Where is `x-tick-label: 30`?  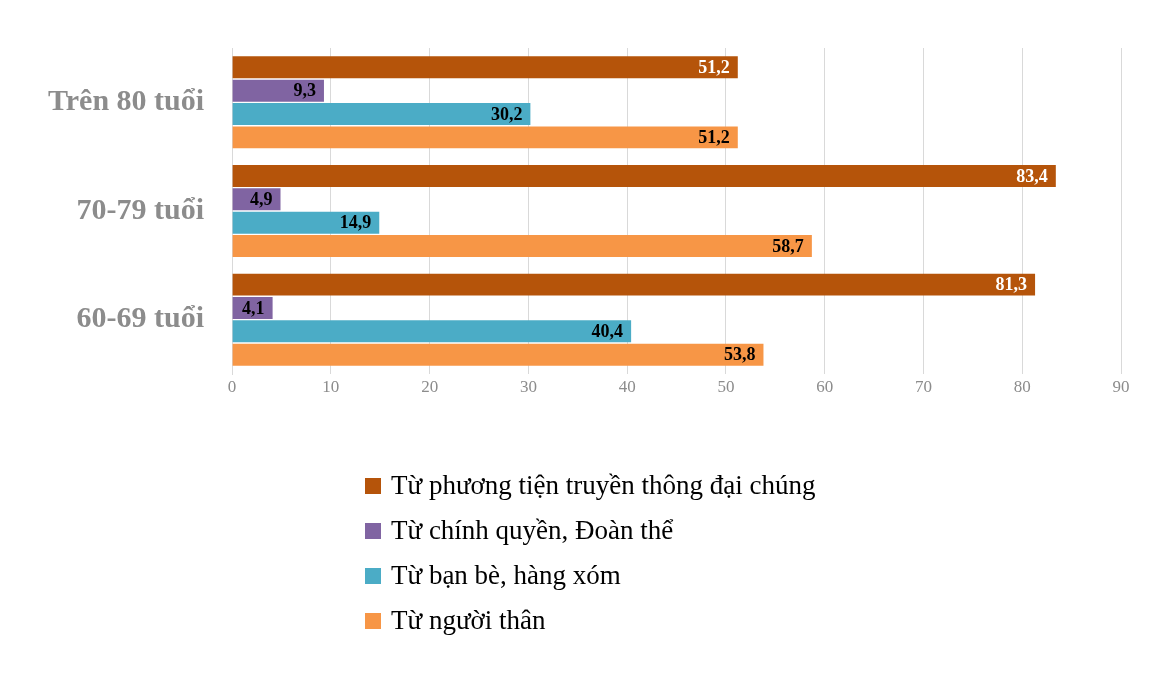 x-tick-label: 30 is located at coordinates (528, 386).